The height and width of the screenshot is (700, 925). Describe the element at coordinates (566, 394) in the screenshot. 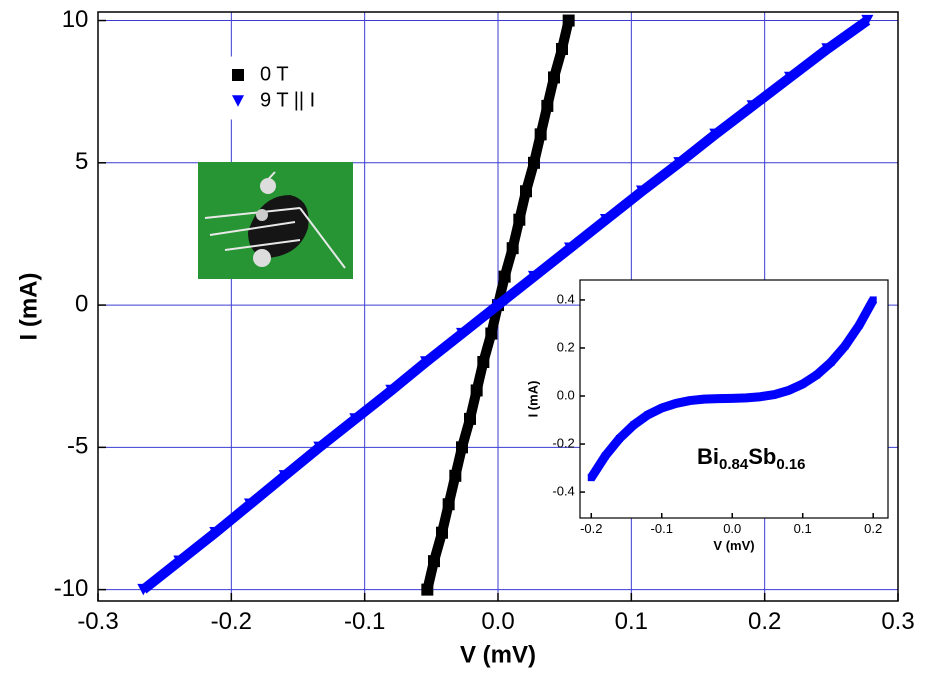

I see `y-tick-label: 0.0` at that location.